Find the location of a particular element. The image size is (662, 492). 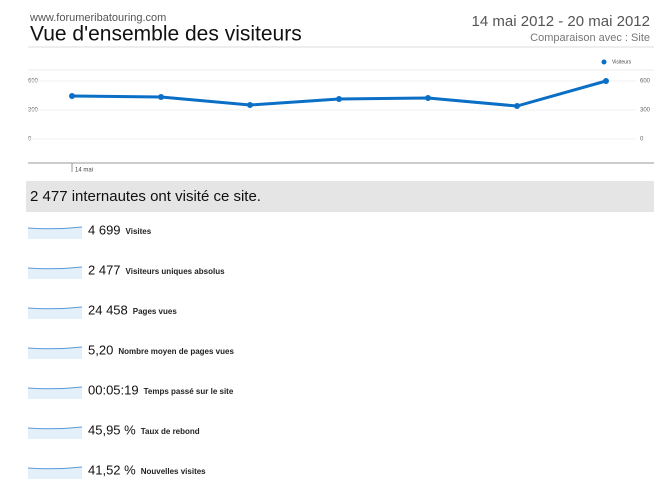

metric-value: 45,95 % is located at coordinates (112, 429).